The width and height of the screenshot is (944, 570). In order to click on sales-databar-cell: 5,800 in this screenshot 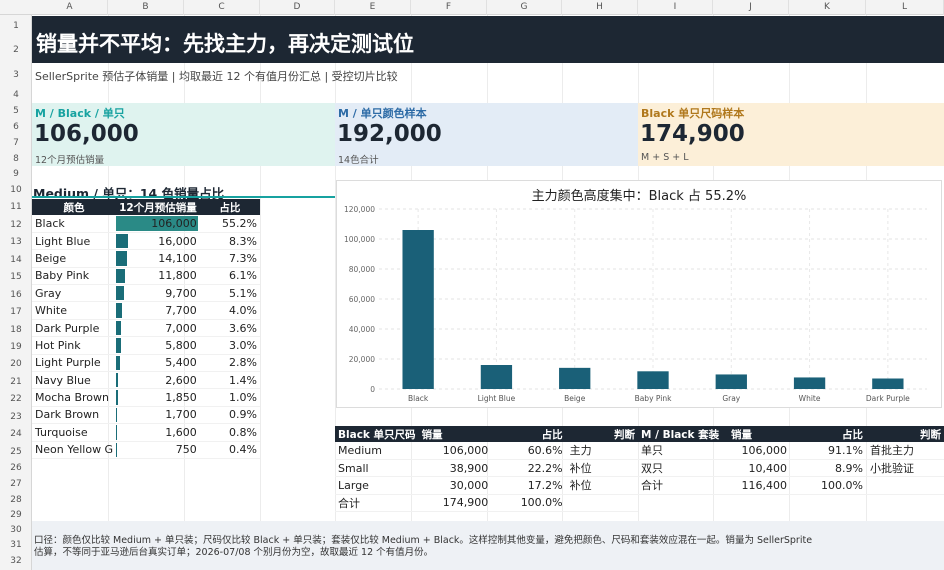, I will do `click(158, 345)`.